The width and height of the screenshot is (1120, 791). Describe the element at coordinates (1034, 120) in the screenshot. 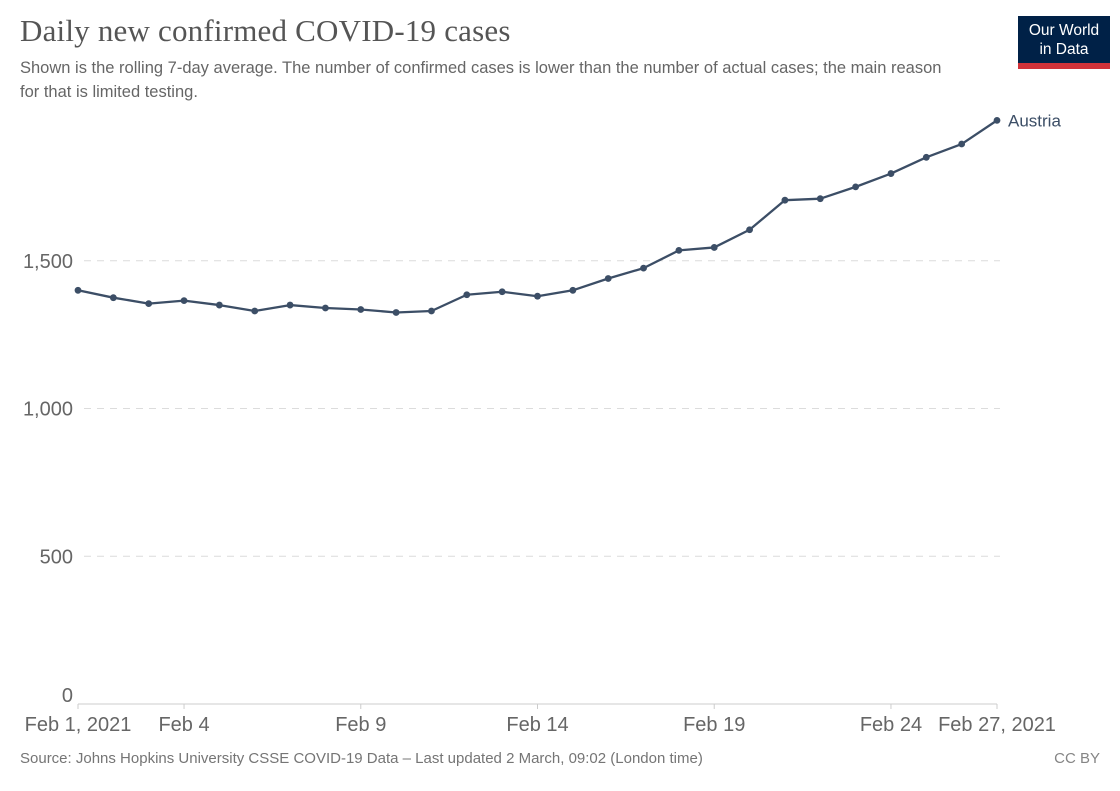

I see `series-label: Austria` at that location.